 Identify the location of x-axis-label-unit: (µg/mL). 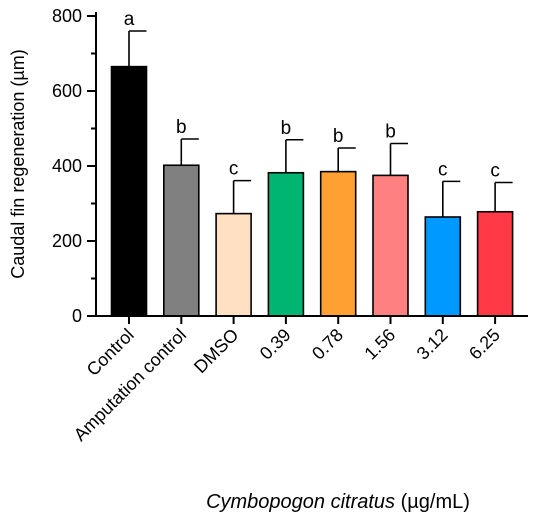
(432, 502).